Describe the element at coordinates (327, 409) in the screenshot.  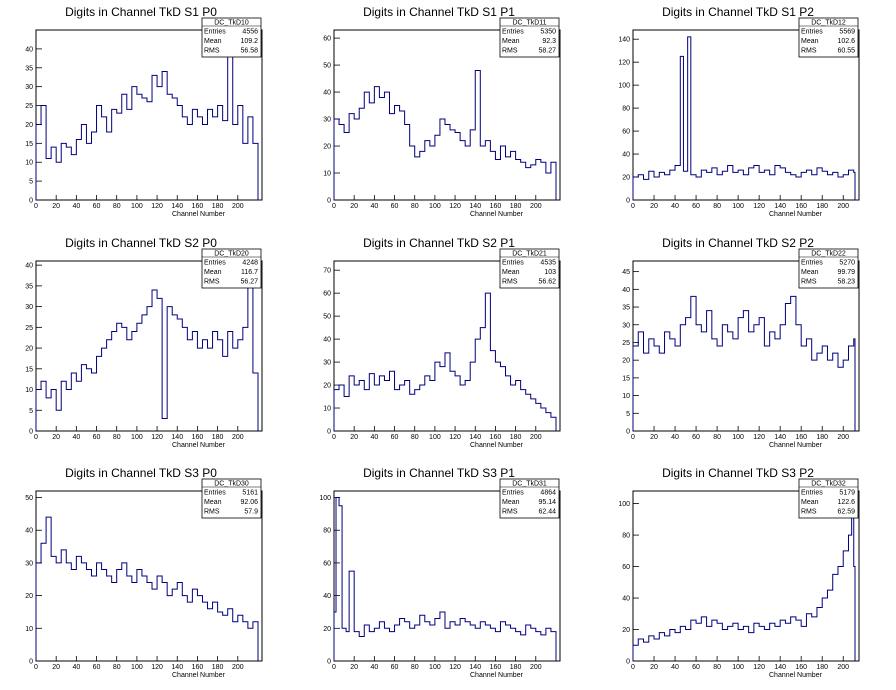
I see `y-tick-label: 10` at that location.